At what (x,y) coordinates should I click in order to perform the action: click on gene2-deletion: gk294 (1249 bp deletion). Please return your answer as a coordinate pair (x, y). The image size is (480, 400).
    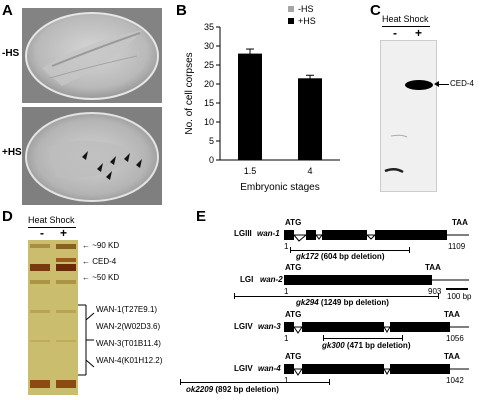
    Looking at the image, I should click on (342, 302).